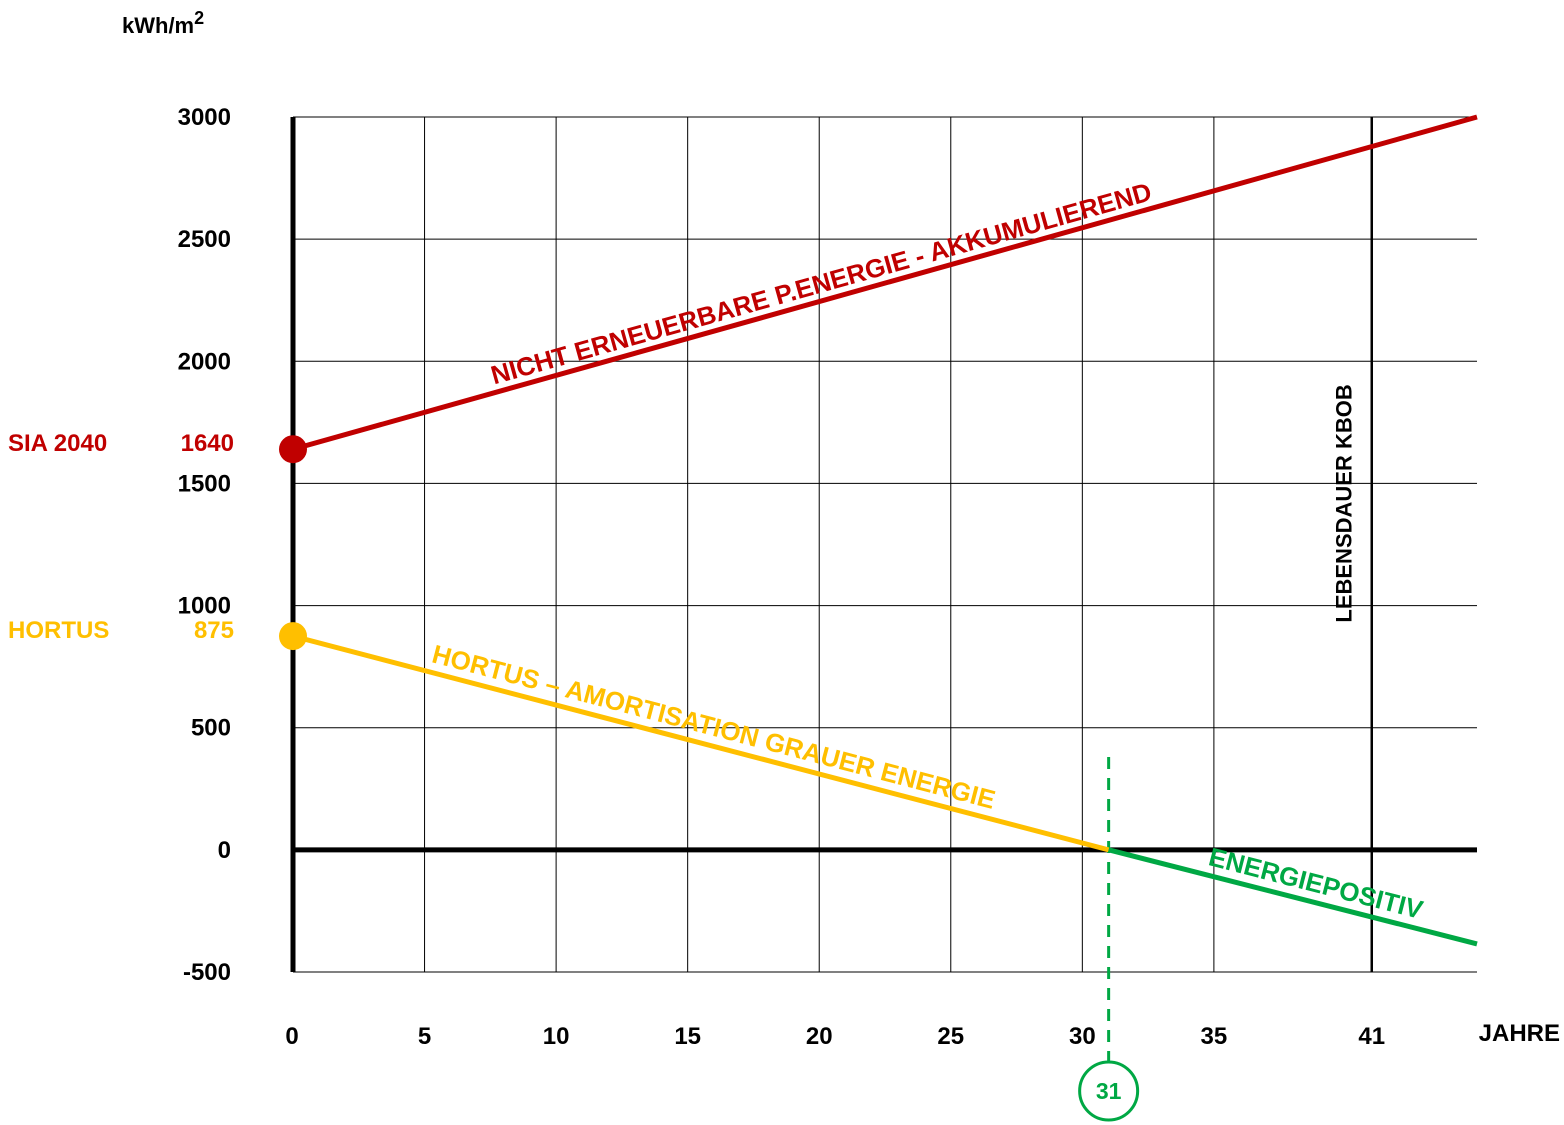 The height and width of the screenshot is (1125, 1564). I want to click on payback-label: 31, so click(1109, 1091).